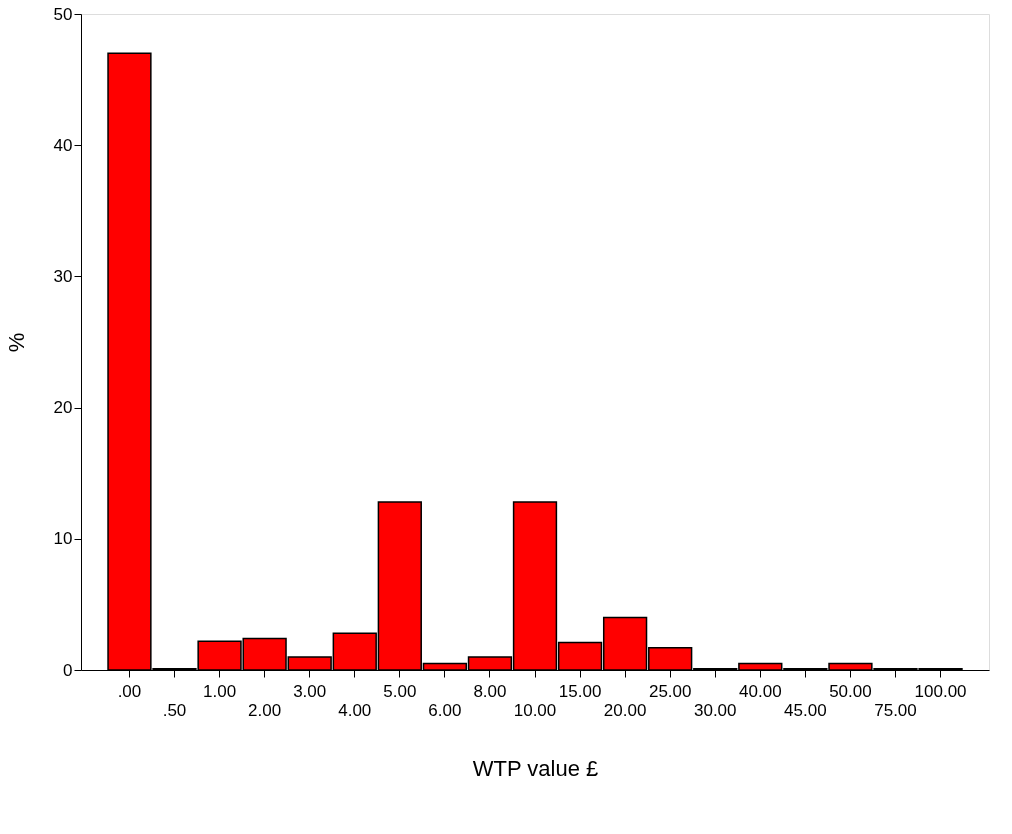 Image resolution: width=1012 pixels, height=834 pixels. I want to click on x-tick-label: 4.00, so click(355, 710).